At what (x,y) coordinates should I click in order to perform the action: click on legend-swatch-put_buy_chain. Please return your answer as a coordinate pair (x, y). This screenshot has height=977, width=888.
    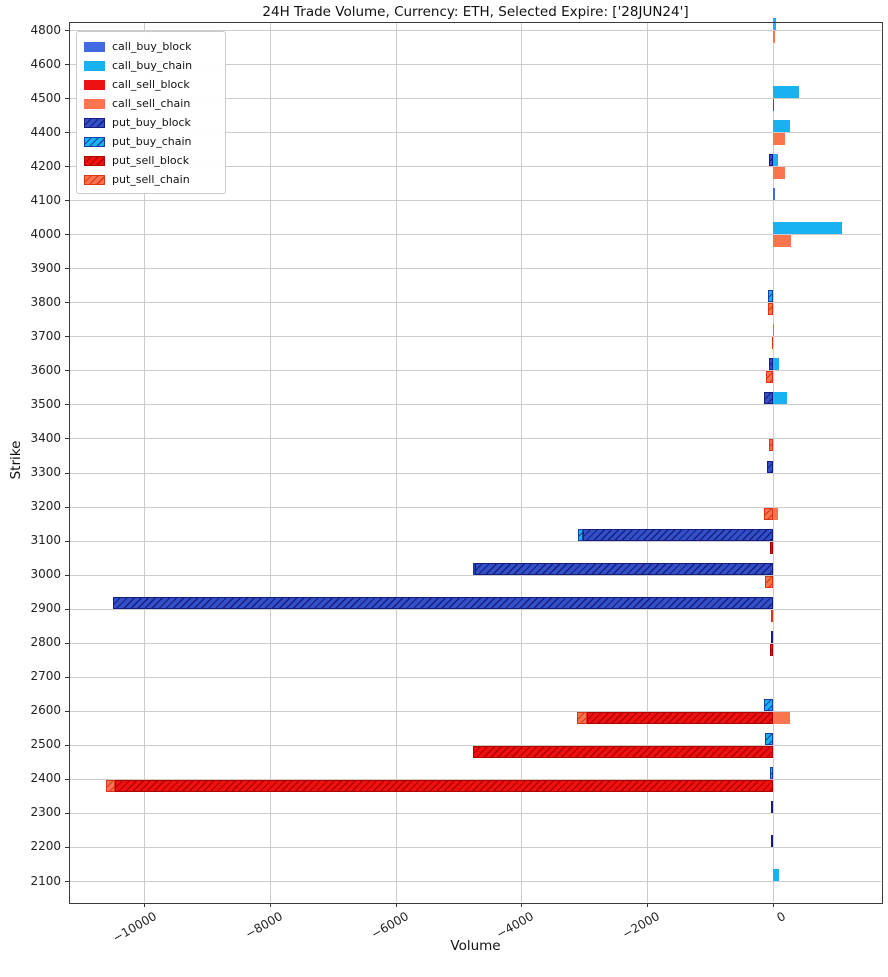
    Looking at the image, I should click on (94, 141).